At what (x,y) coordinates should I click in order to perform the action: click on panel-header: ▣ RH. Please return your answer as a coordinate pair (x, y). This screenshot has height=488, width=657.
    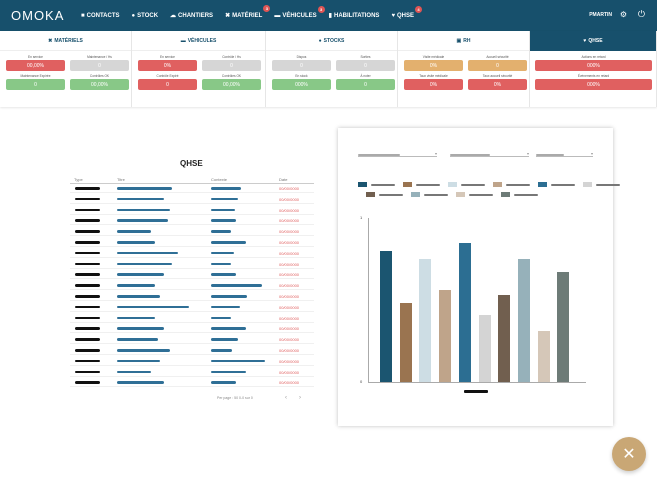
    Looking at the image, I should click on (463, 41).